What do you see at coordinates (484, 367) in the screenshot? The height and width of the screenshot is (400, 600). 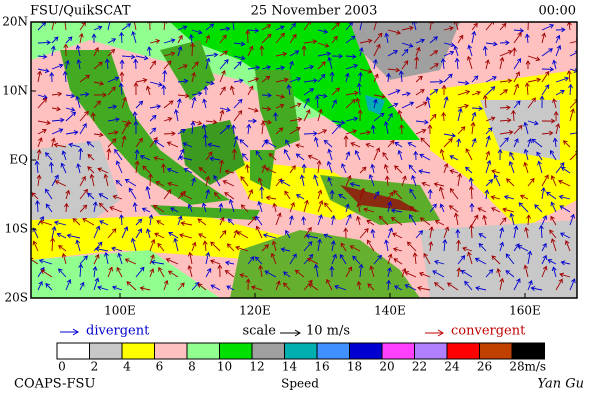 I see `colorbar-label: 26` at bounding box center [484, 367].